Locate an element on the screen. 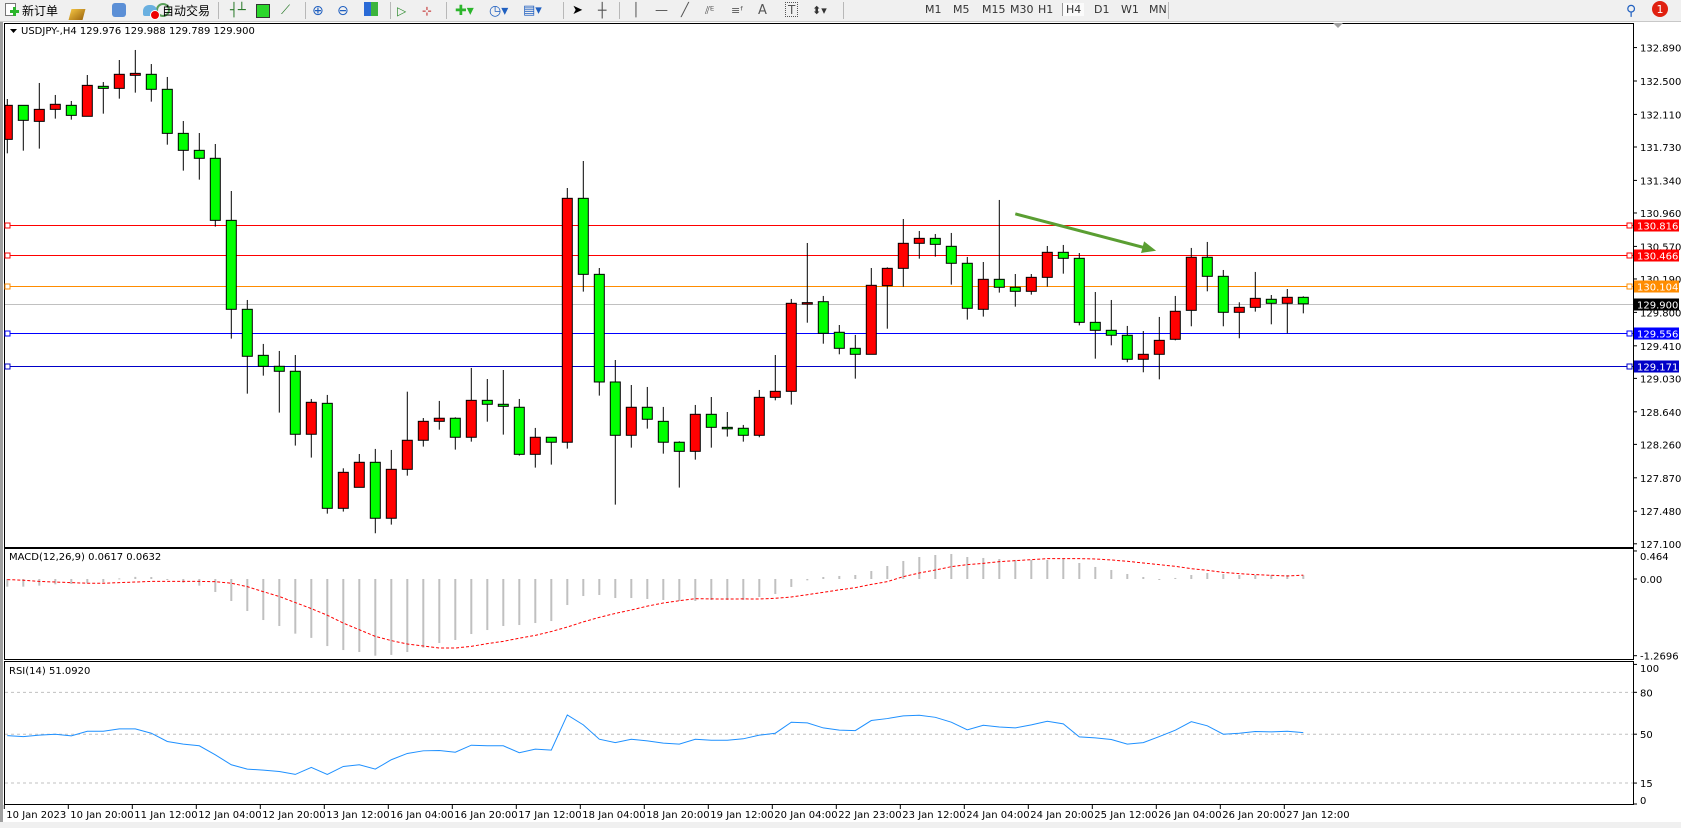 The height and width of the screenshot is (828, 1681). toolbar-separator is located at coordinates (563, 10).